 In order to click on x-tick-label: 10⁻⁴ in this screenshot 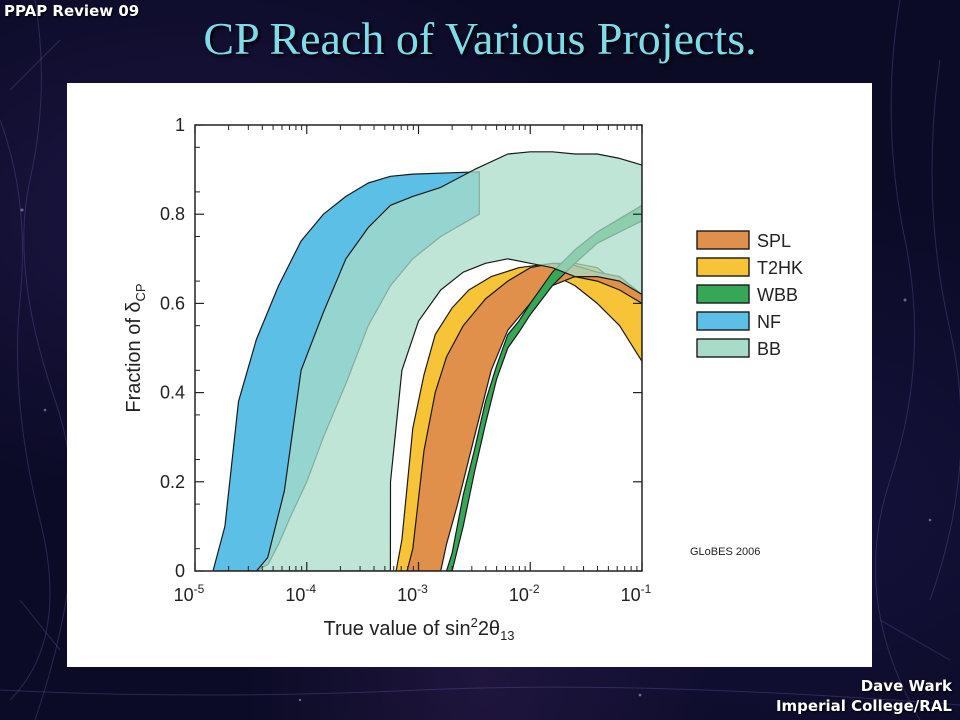, I will do `click(300, 593)`.